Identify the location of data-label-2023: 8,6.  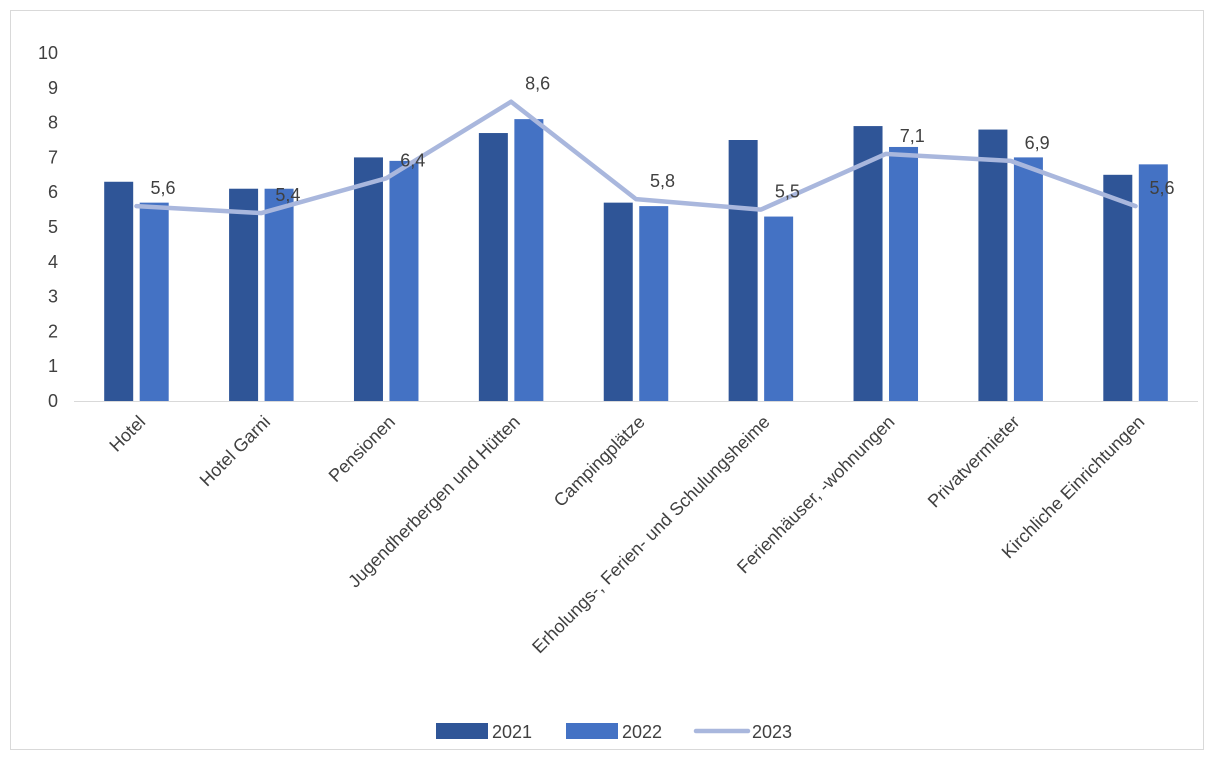
(537, 84).